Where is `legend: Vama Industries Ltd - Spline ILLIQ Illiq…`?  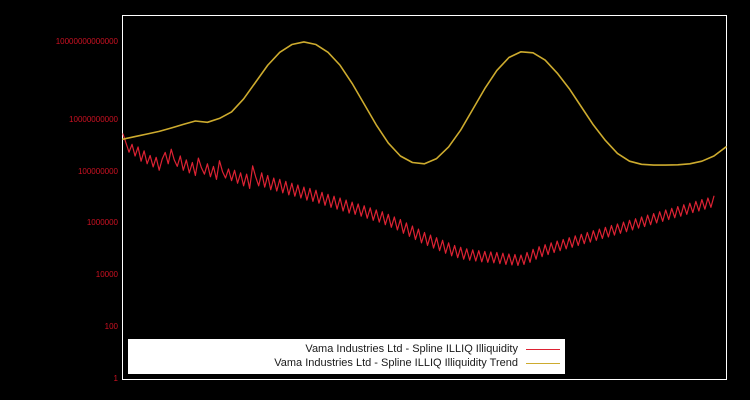 legend: Vama Industries Ltd - Spline ILLIQ Illiq… is located at coordinates (346, 356).